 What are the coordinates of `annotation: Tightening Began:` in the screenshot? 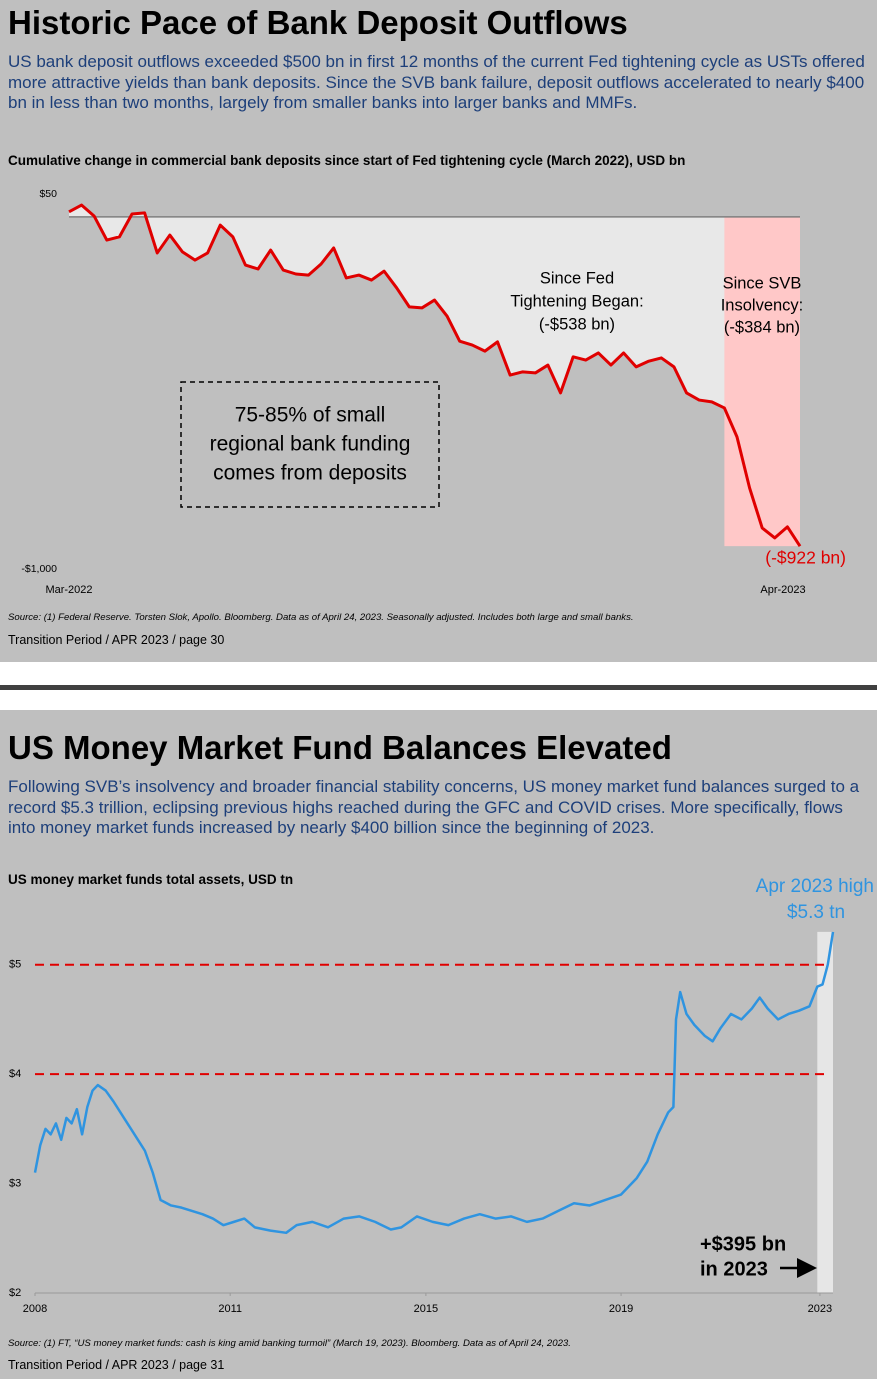 It's located at (576, 301).